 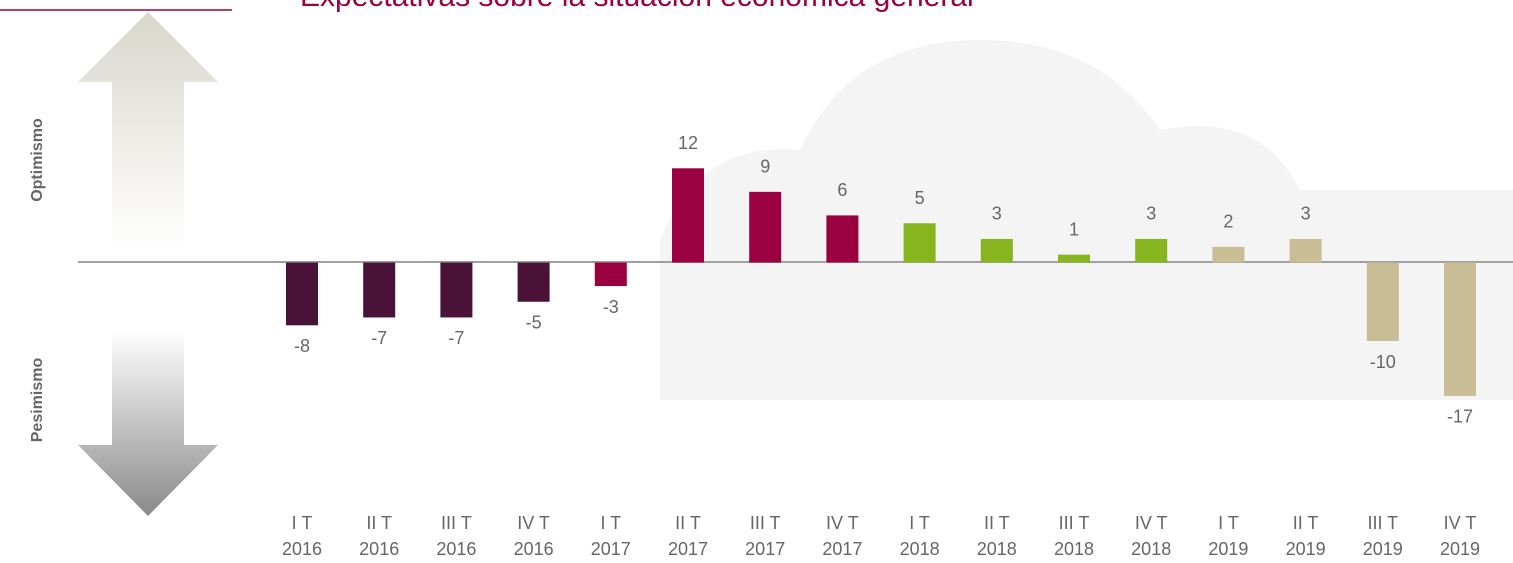 What do you see at coordinates (765, 167) in the screenshot?
I see `value-label: 9` at bounding box center [765, 167].